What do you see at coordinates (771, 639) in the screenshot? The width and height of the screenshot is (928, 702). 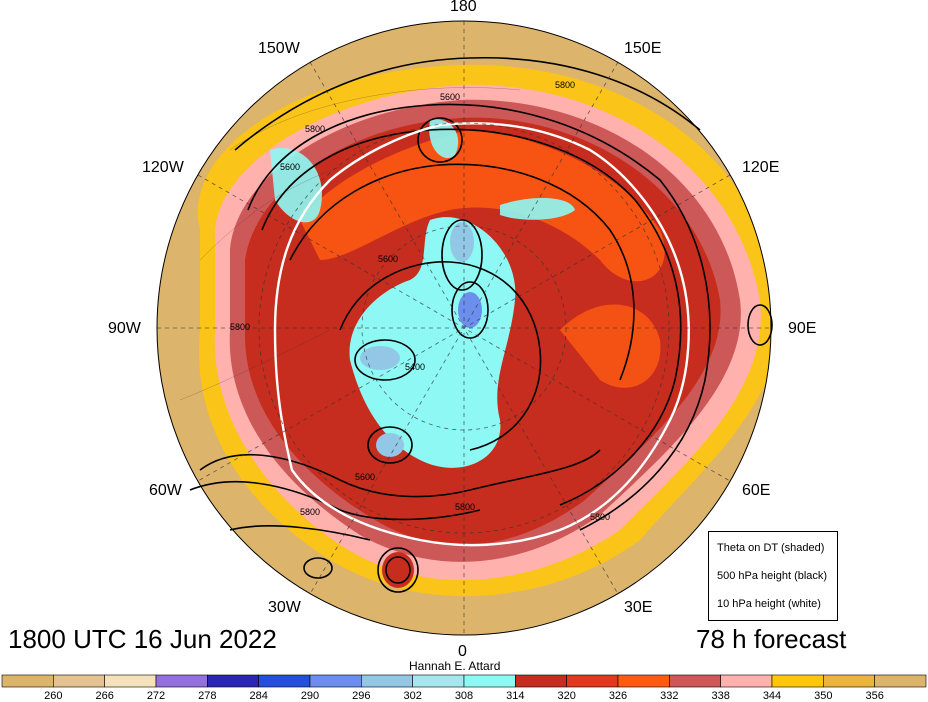 I see `forecast-hour-label: 78 h forecast` at bounding box center [771, 639].